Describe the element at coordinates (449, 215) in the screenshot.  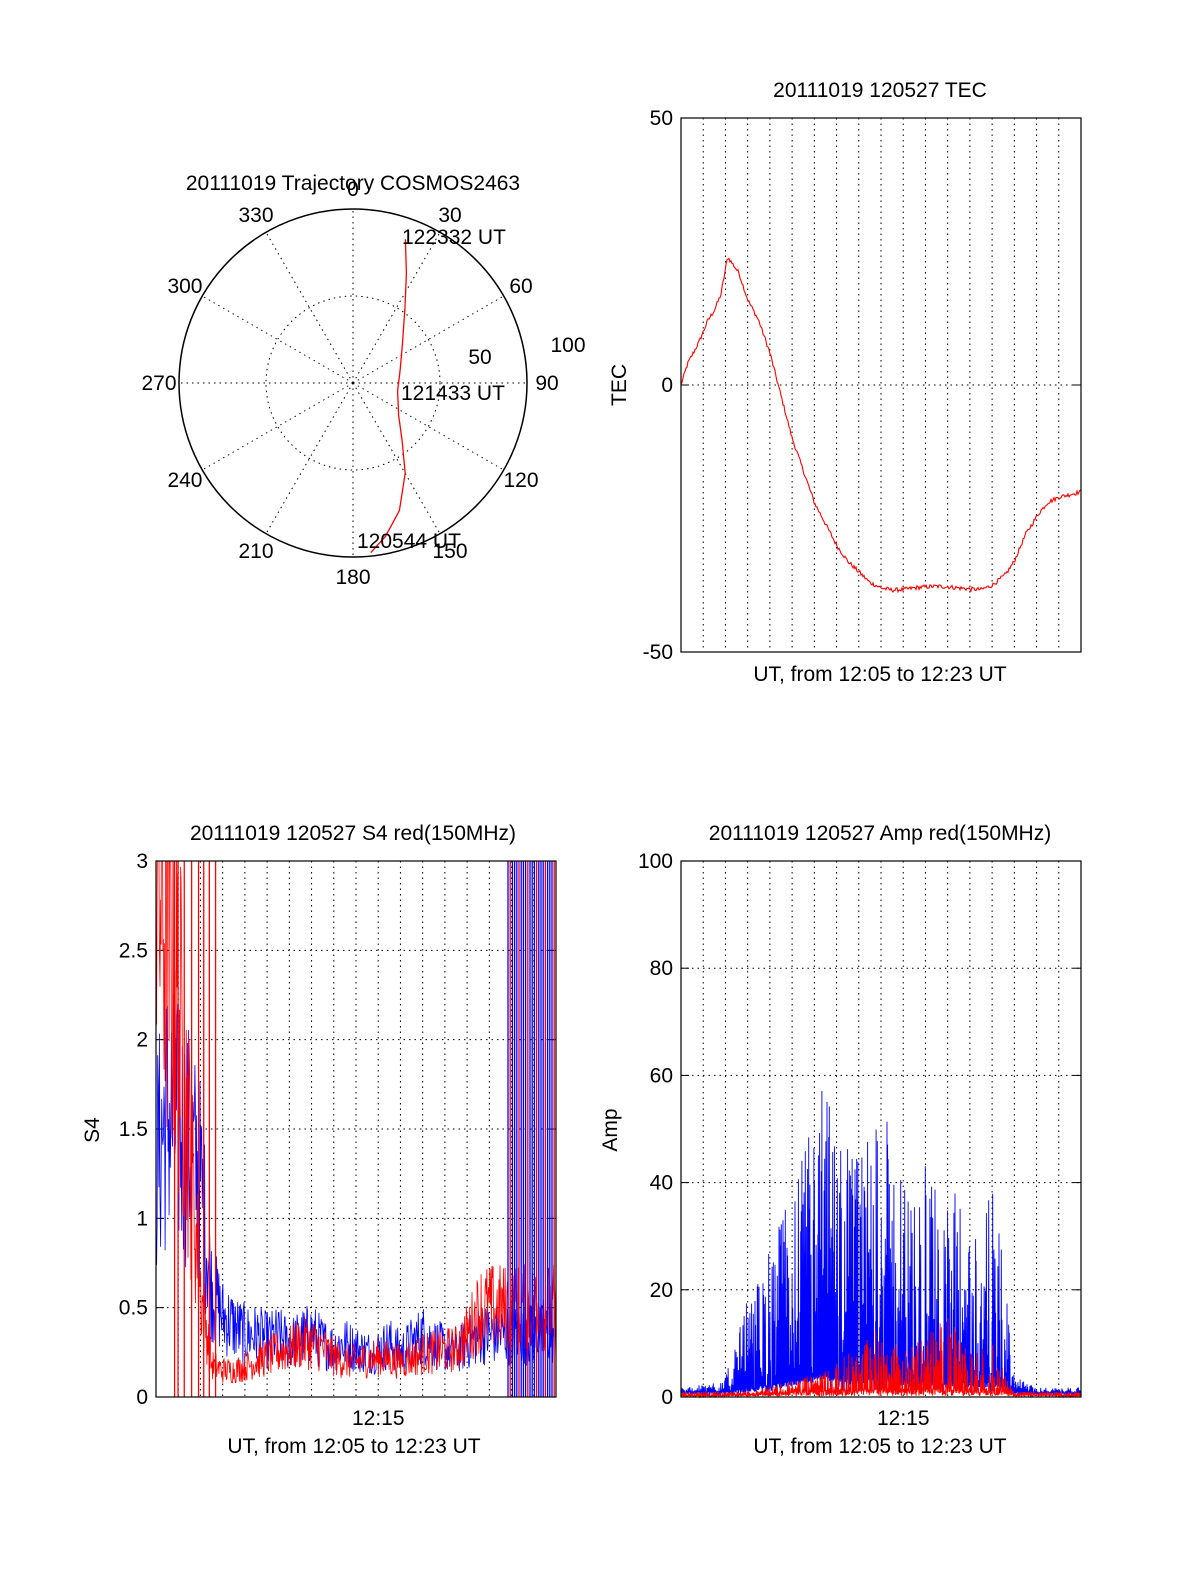
I see `azimuth-label: 30` at that location.